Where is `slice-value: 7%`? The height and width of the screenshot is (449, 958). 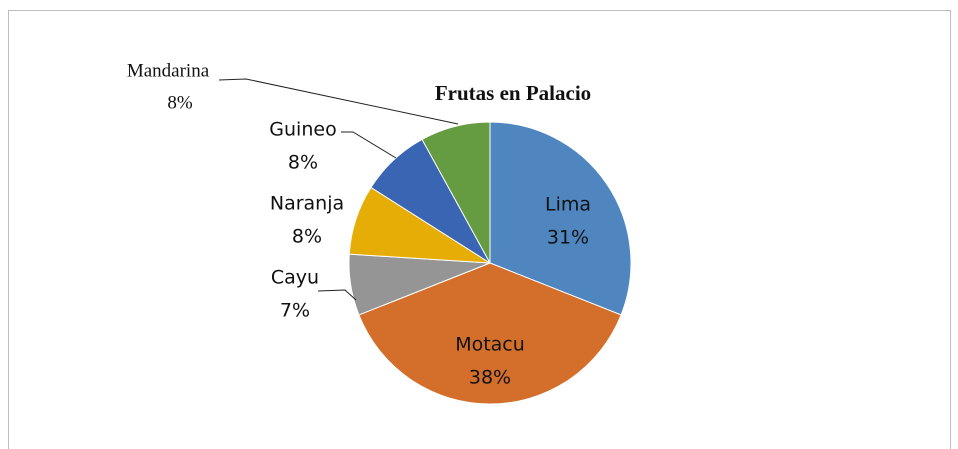
slice-value: 7% is located at coordinates (295, 311).